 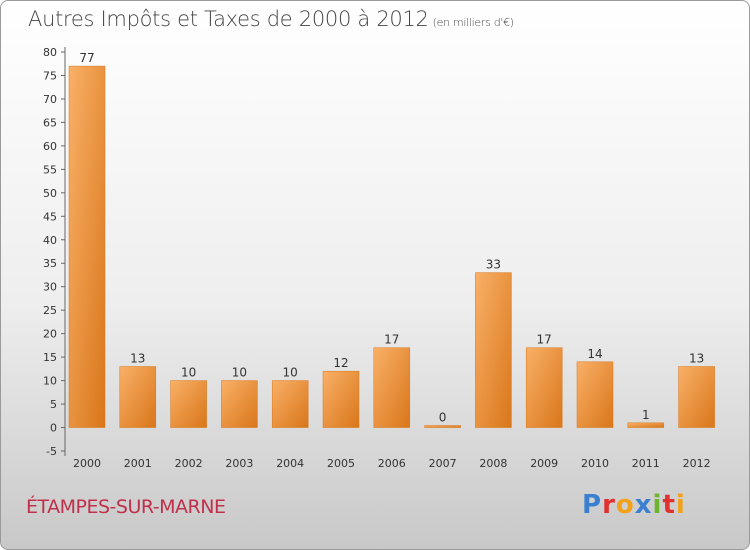 What do you see at coordinates (189, 463) in the screenshot?
I see `x-tick-label: 2002` at bounding box center [189, 463].